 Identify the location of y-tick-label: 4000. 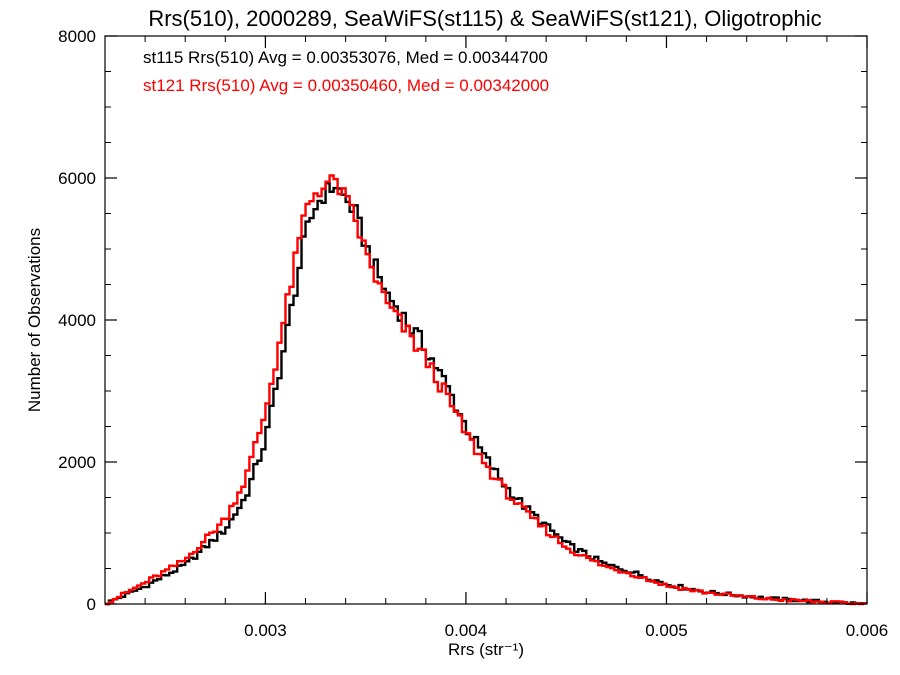
(77, 320).